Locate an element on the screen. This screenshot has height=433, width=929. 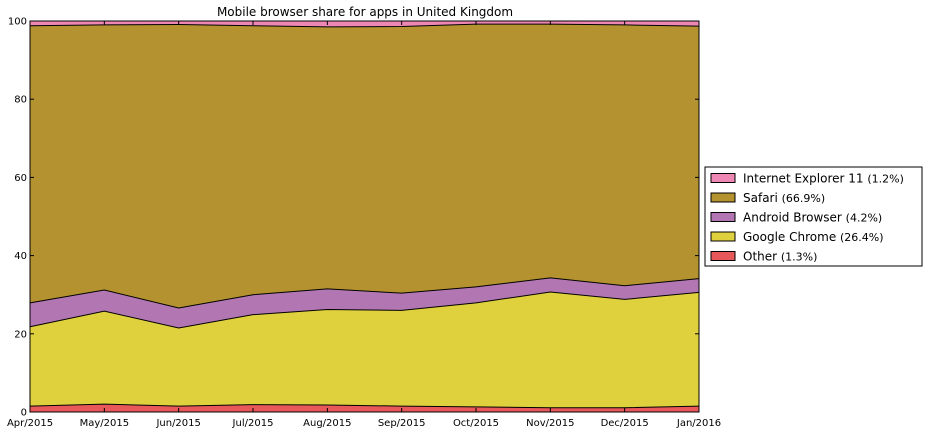
legend-label: Safari (66.9%) is located at coordinates (784, 198).